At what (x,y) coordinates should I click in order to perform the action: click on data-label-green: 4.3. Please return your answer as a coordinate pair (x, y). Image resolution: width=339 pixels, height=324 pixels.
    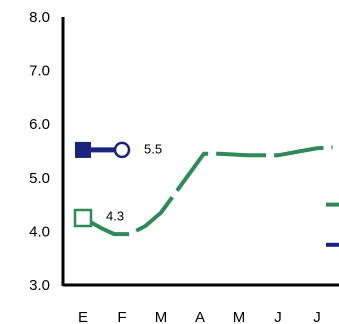
    Looking at the image, I should click on (115, 215).